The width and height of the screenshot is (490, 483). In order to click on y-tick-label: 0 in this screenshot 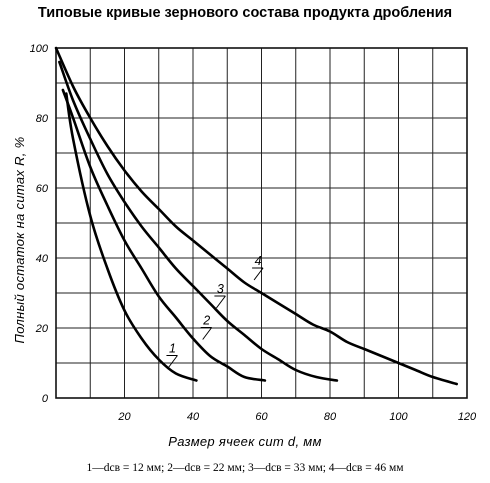, I will do `click(45, 399)`.